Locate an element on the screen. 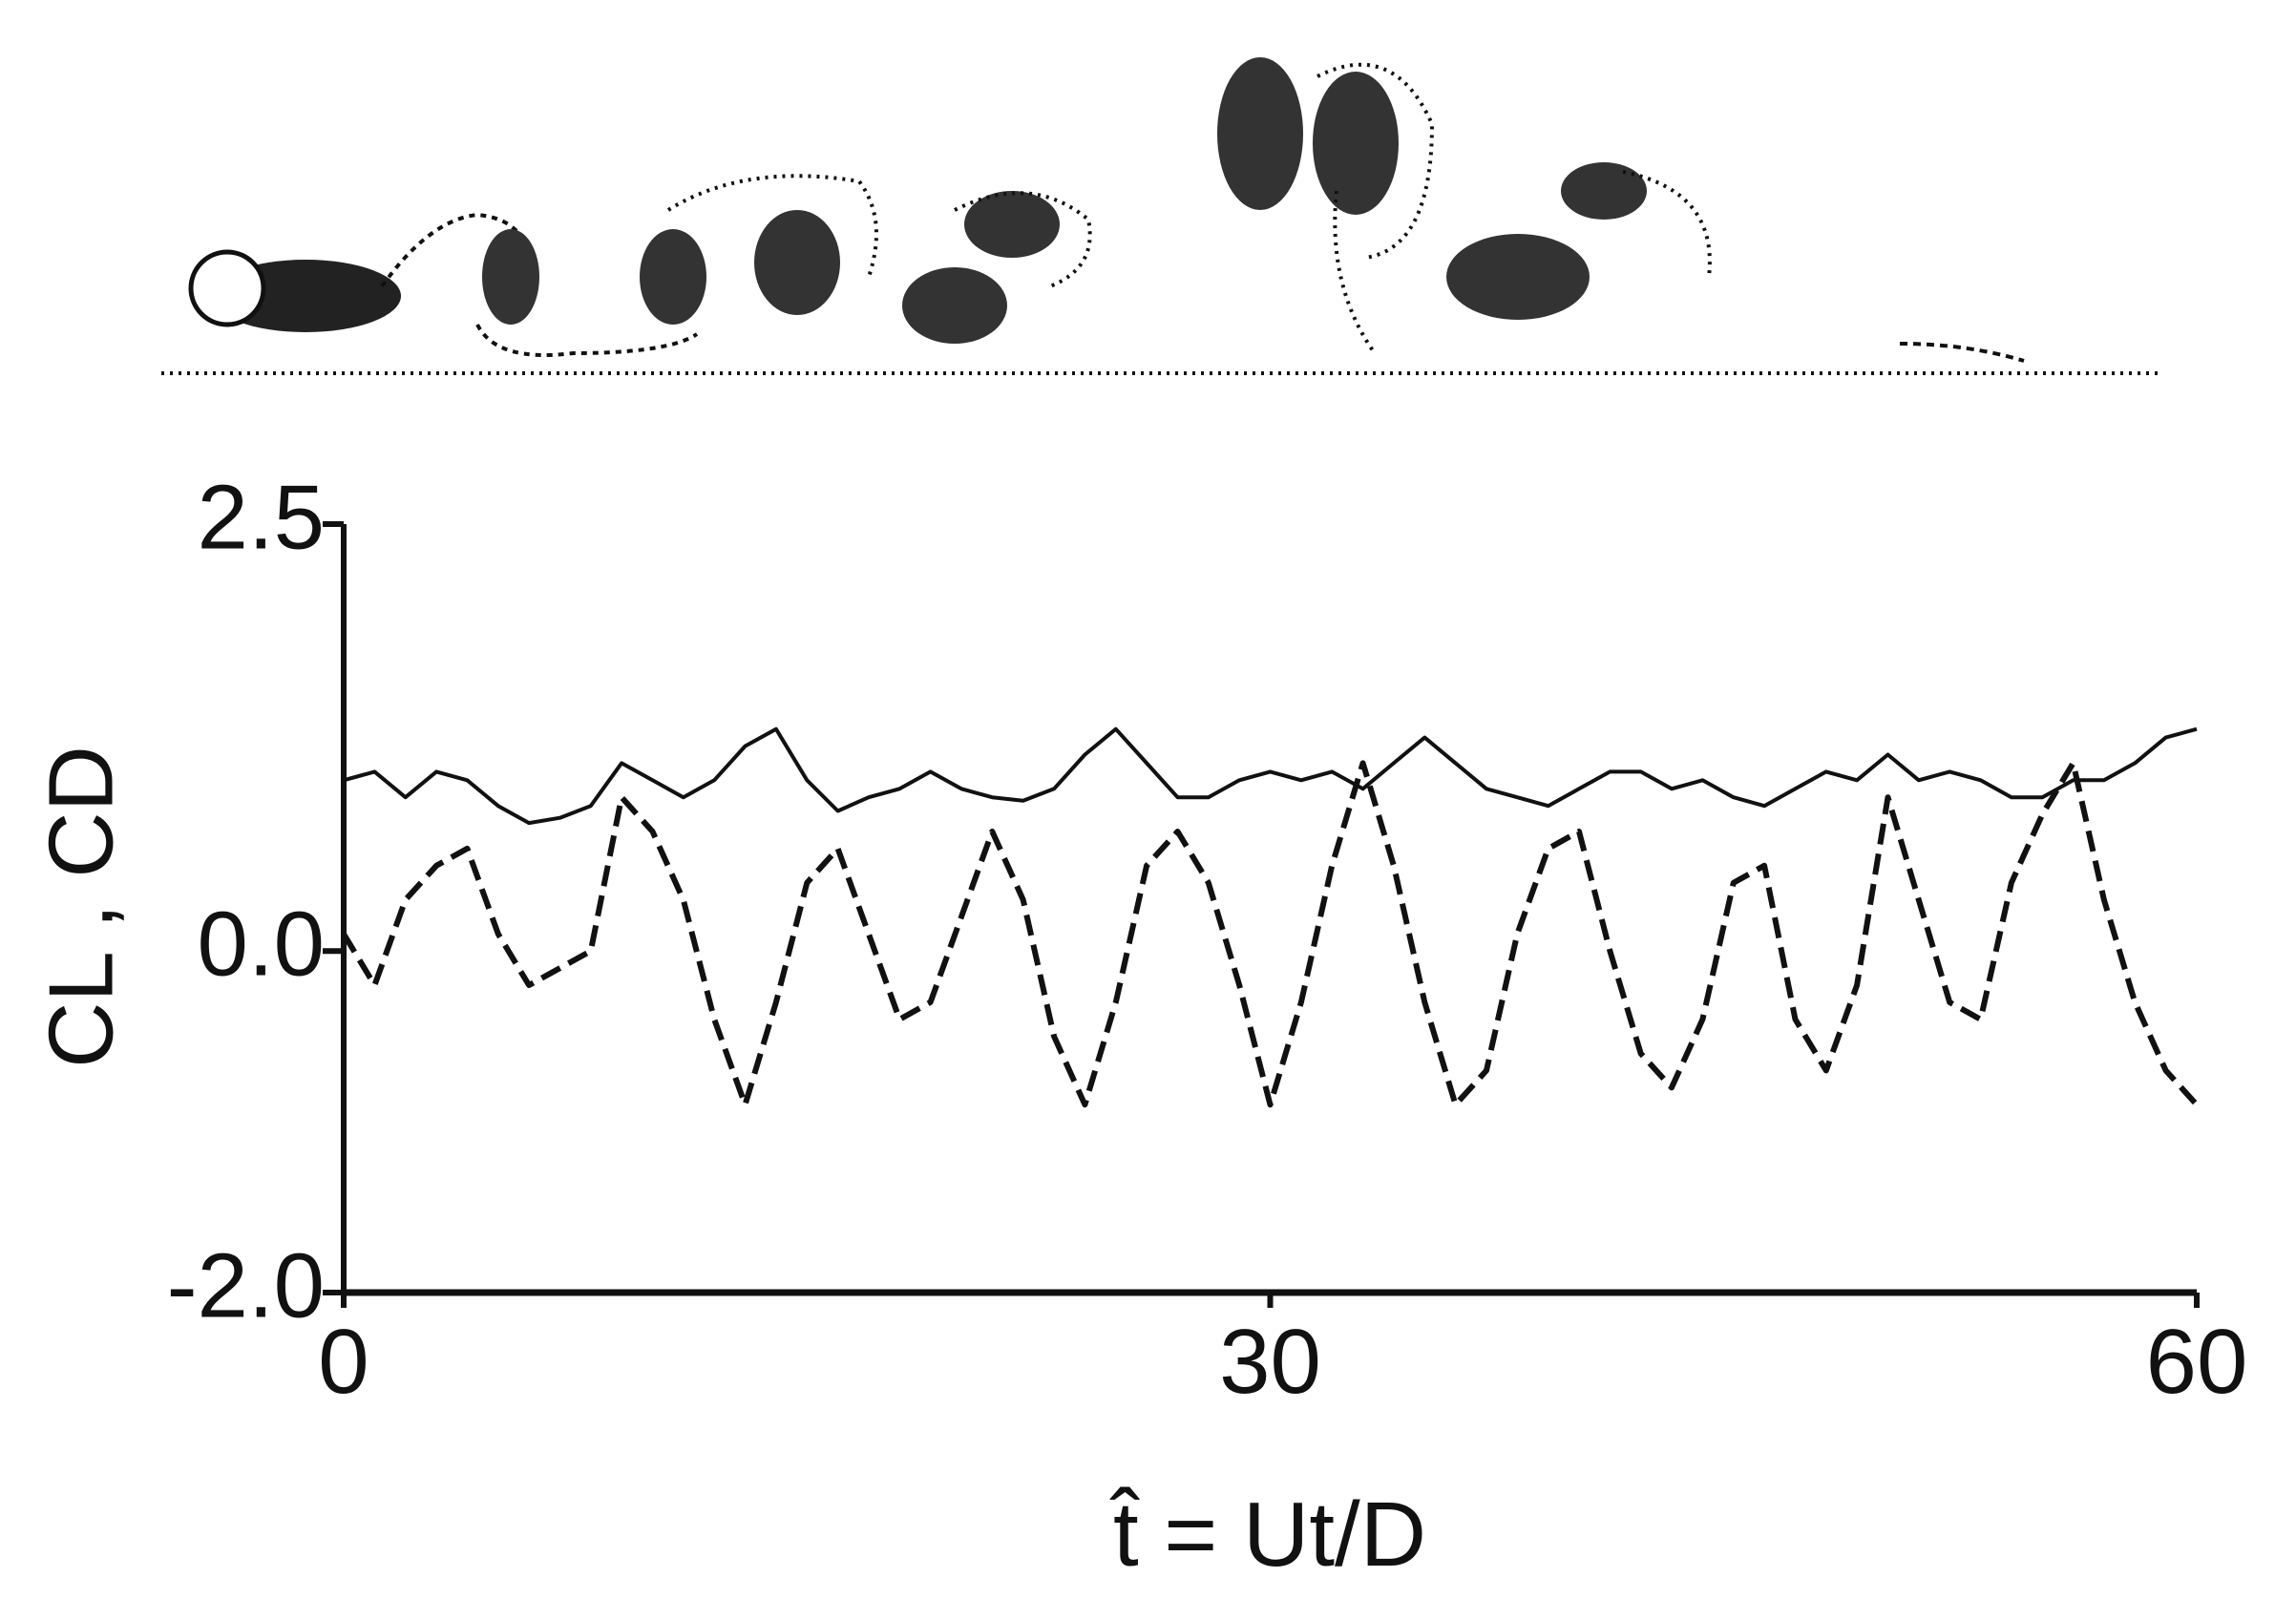 The width and height of the screenshot is (2296, 1599). x-tick-label: 60 is located at coordinates (2197, 1362).